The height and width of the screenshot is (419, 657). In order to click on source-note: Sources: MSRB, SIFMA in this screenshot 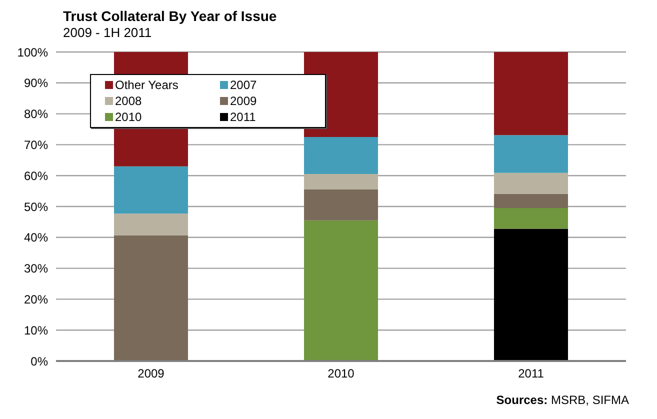, I will do `click(562, 400)`.